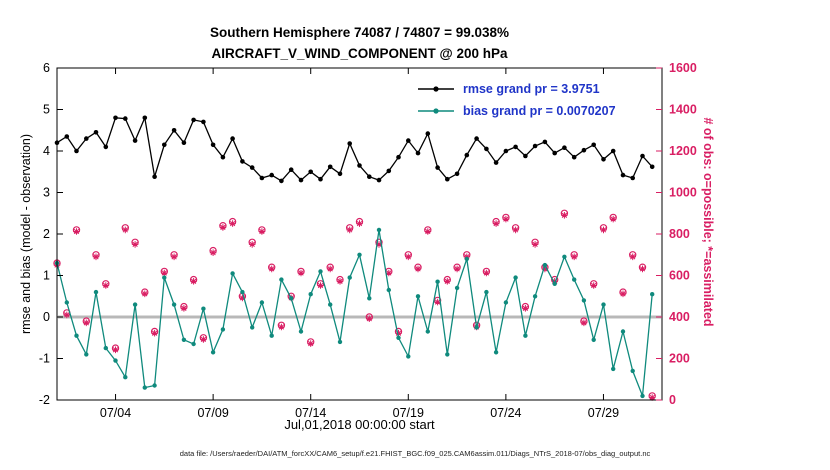 The width and height of the screenshot is (830, 470). What do you see at coordinates (44, 400) in the screenshot?
I see `y-left-tick-label: -2` at bounding box center [44, 400].